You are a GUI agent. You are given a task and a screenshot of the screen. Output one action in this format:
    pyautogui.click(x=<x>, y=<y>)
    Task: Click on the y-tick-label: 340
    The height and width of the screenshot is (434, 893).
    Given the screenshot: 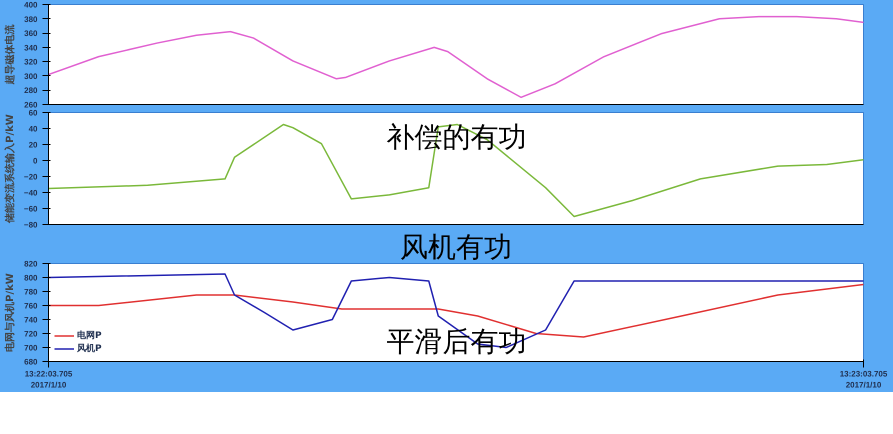 What is the action you would take?
    pyautogui.click(x=31, y=47)
    